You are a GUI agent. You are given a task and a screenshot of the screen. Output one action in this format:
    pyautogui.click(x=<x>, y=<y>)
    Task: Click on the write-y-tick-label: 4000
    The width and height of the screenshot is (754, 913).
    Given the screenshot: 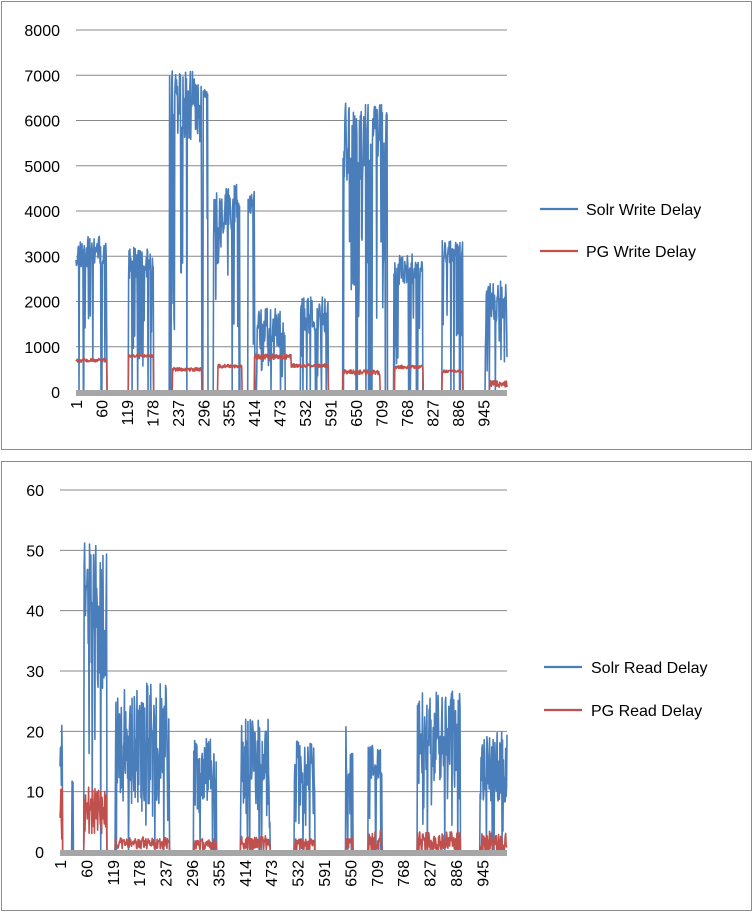 What is the action you would take?
    pyautogui.click(x=42, y=212)
    